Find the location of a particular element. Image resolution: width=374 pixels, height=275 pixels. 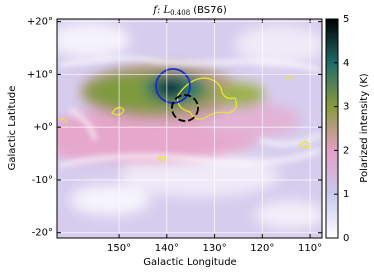

colorbar-label: Polarized intensity (K) is located at coordinates (364, 128).